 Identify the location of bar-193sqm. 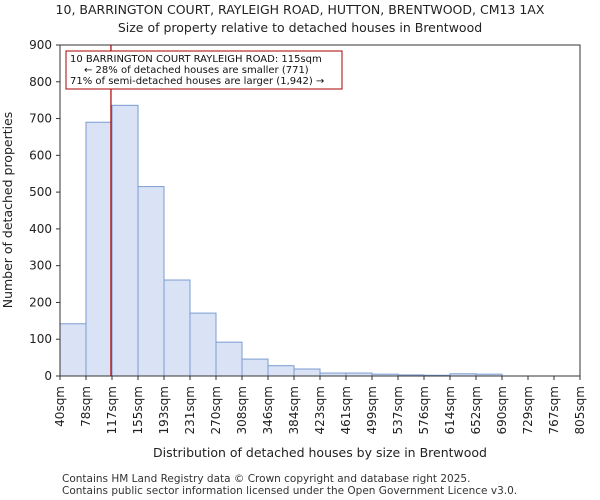
(177, 328).